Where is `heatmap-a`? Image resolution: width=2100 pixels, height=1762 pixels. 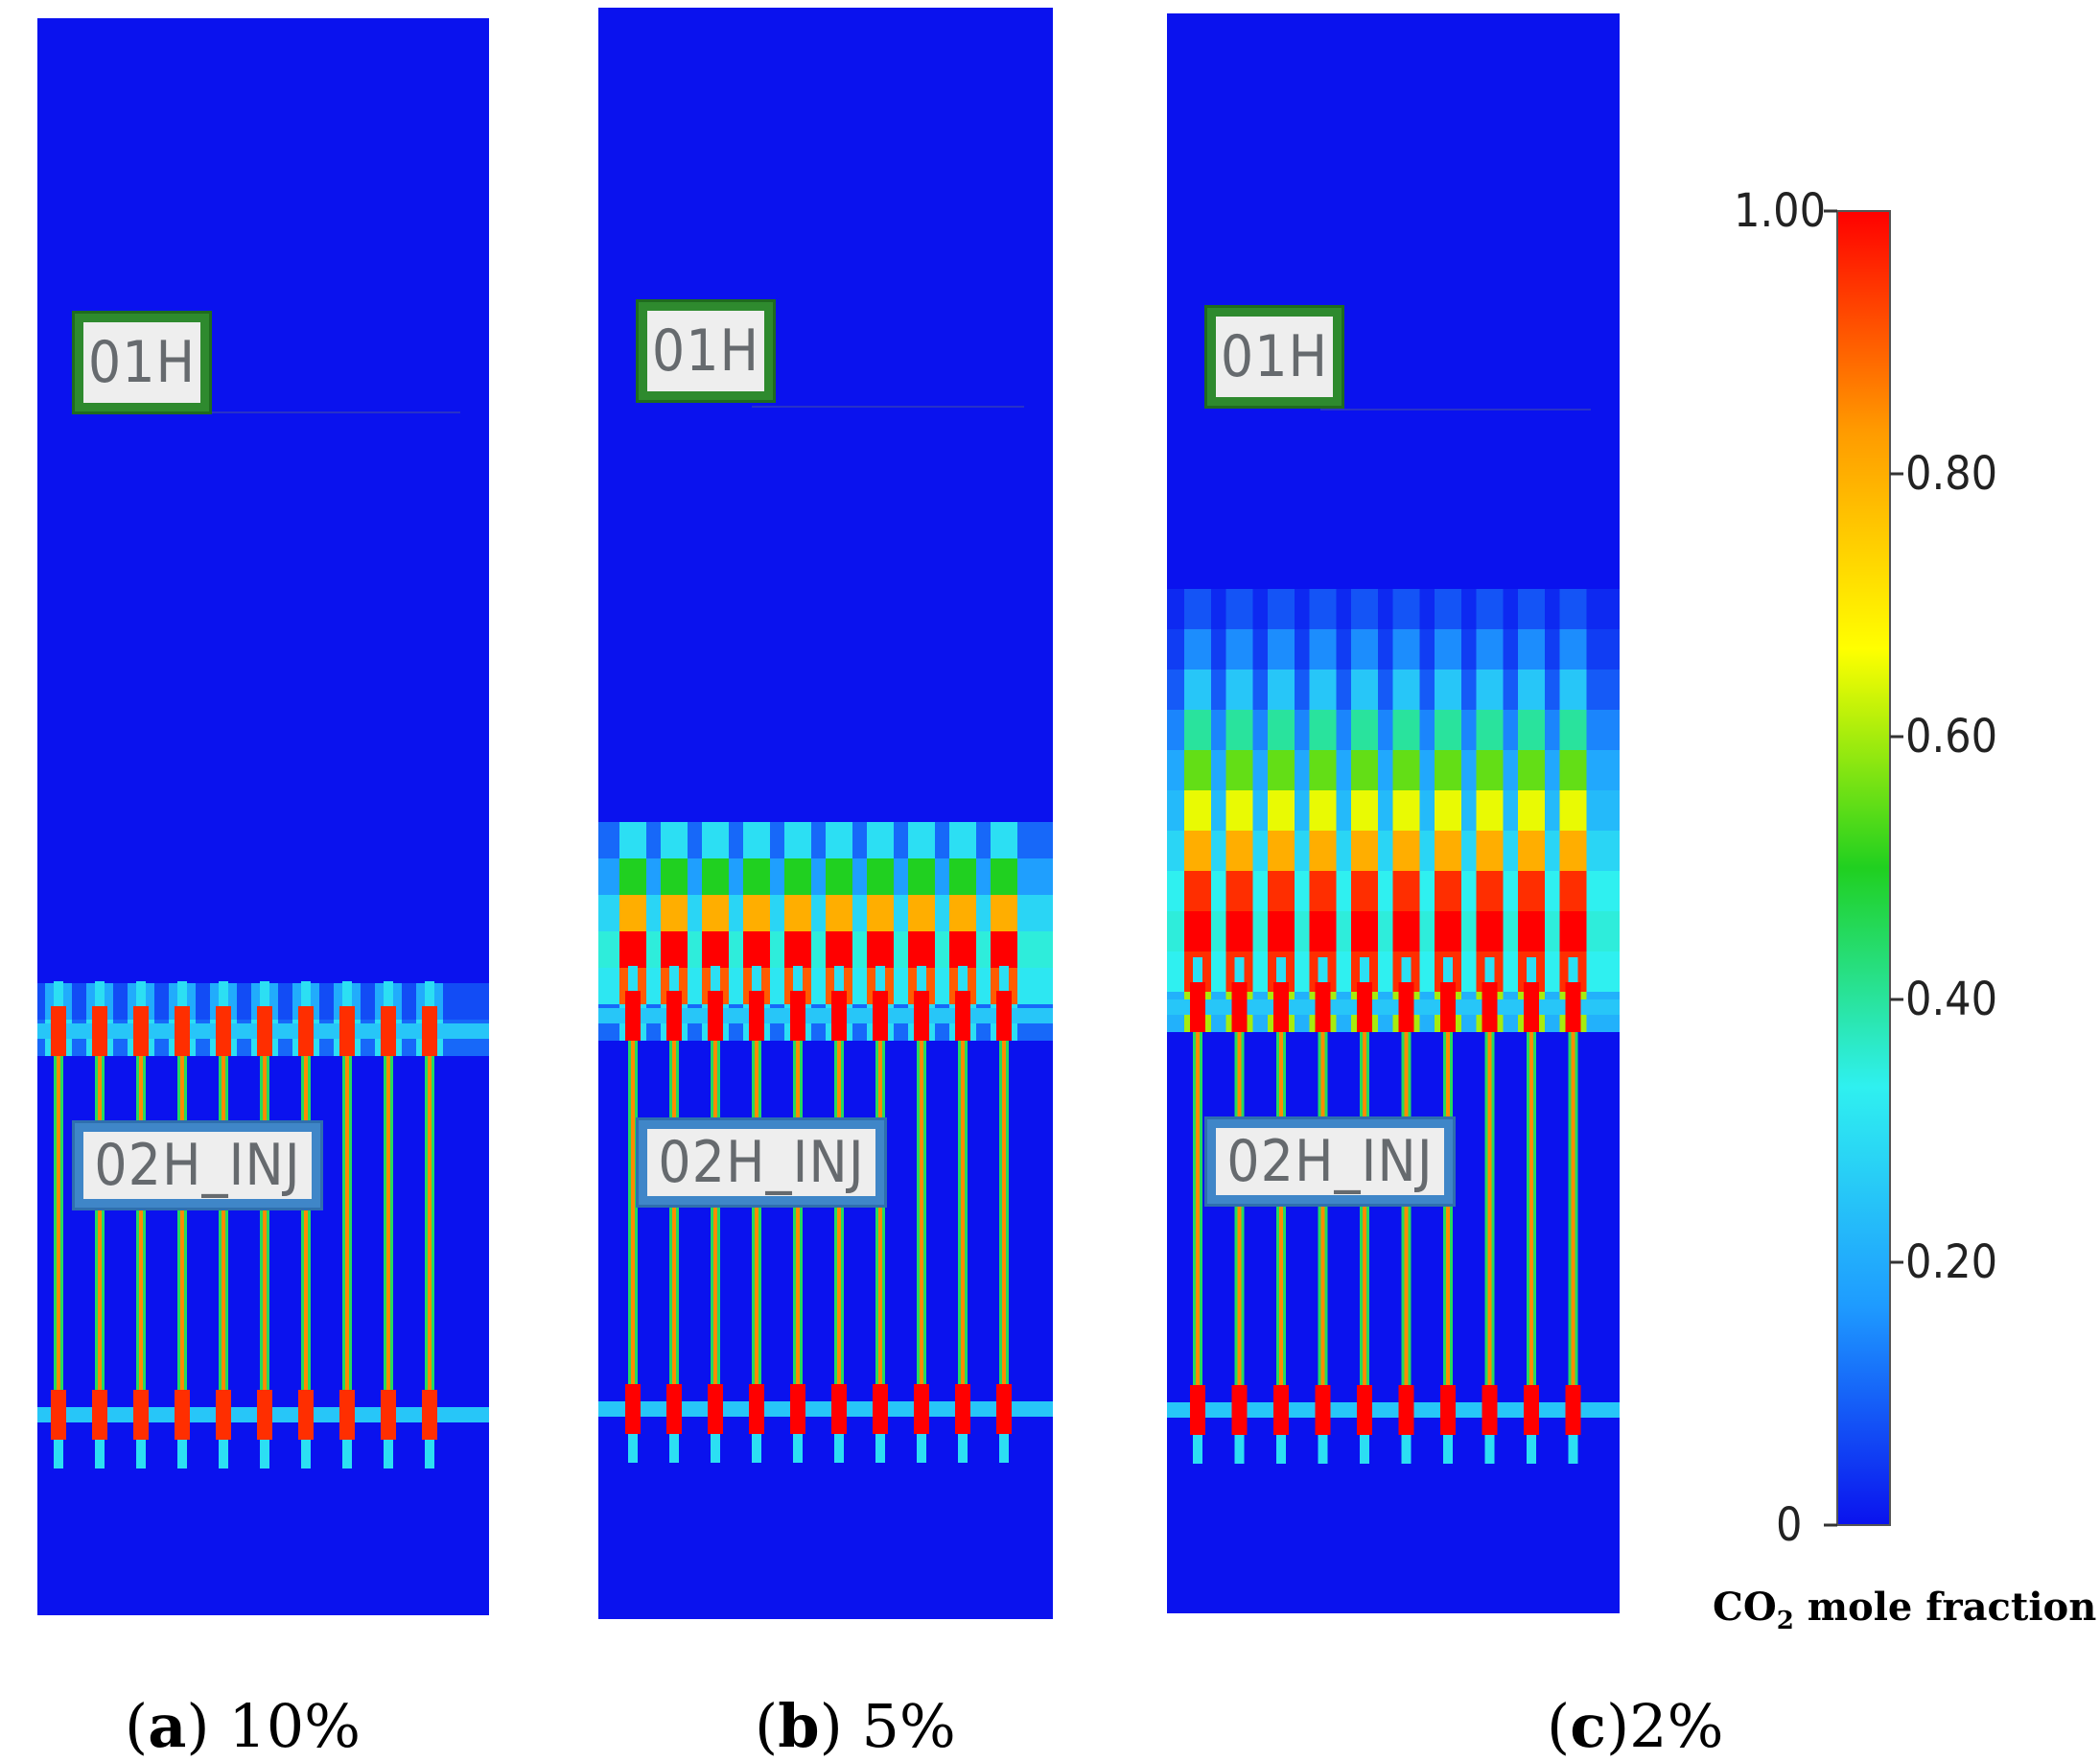 heatmap-a is located at coordinates (263, 939).